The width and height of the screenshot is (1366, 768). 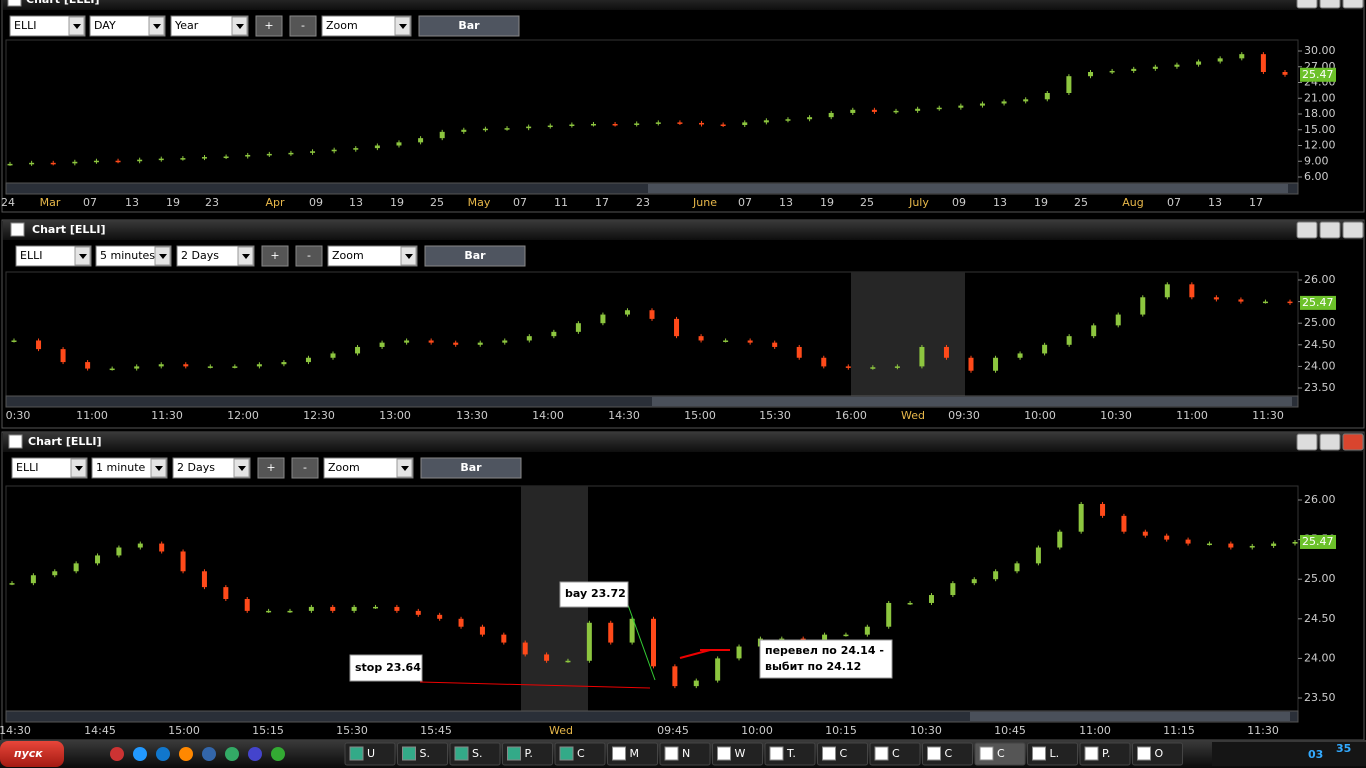 What do you see at coordinates (700, 415) in the screenshot?
I see `x-tick-label: 15:00` at bounding box center [700, 415].